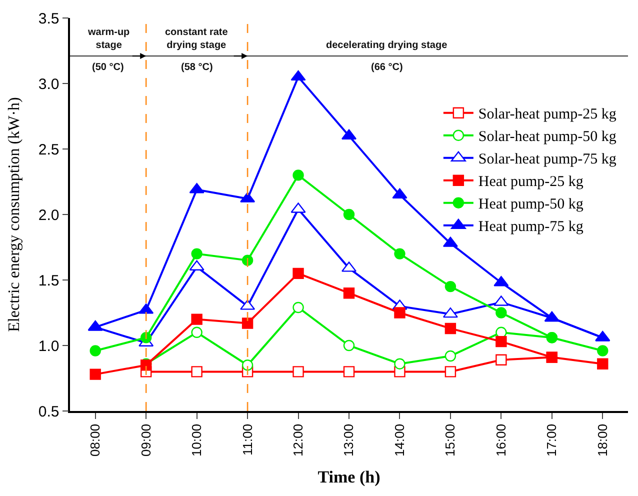  Describe the element at coordinates (108, 39) in the screenshot. I see `annotation: warm-up stage` at that location.